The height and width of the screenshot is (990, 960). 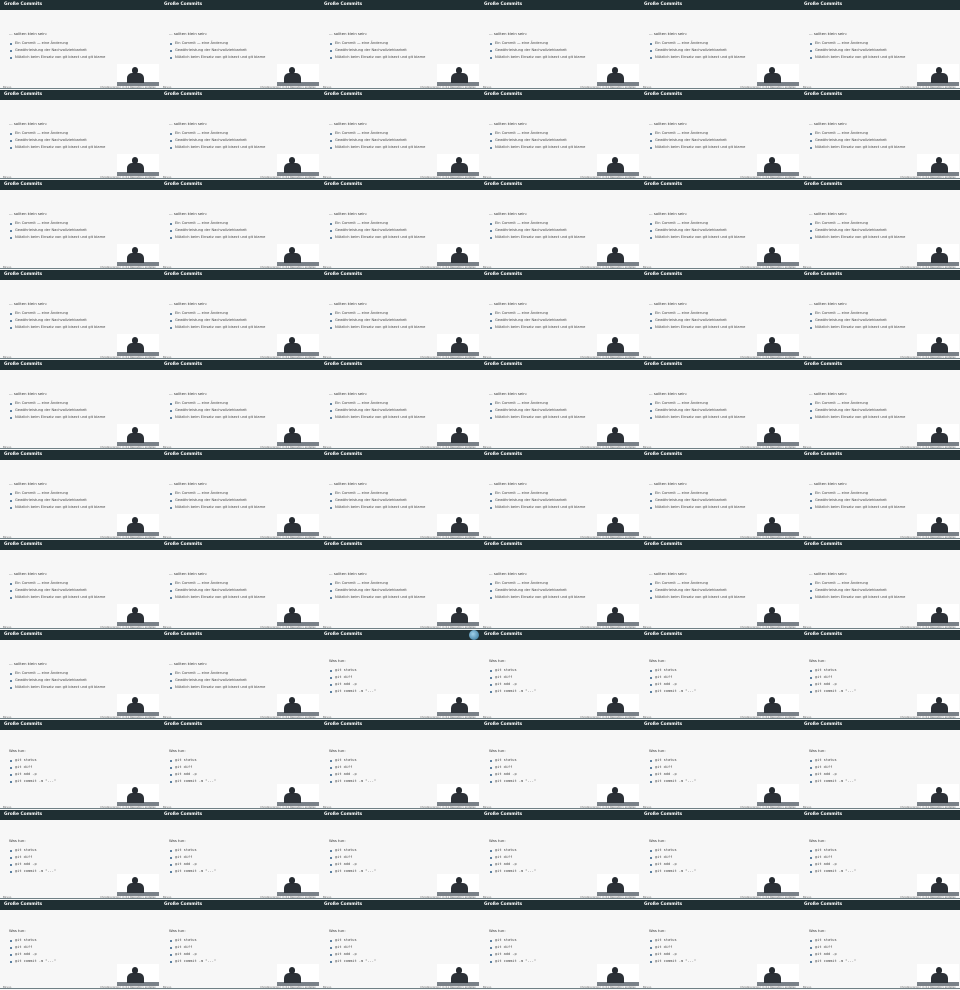 What do you see at coordinates (193, 760) in the screenshot?
I see `slide-bullet-item: git status` at bounding box center [193, 760].